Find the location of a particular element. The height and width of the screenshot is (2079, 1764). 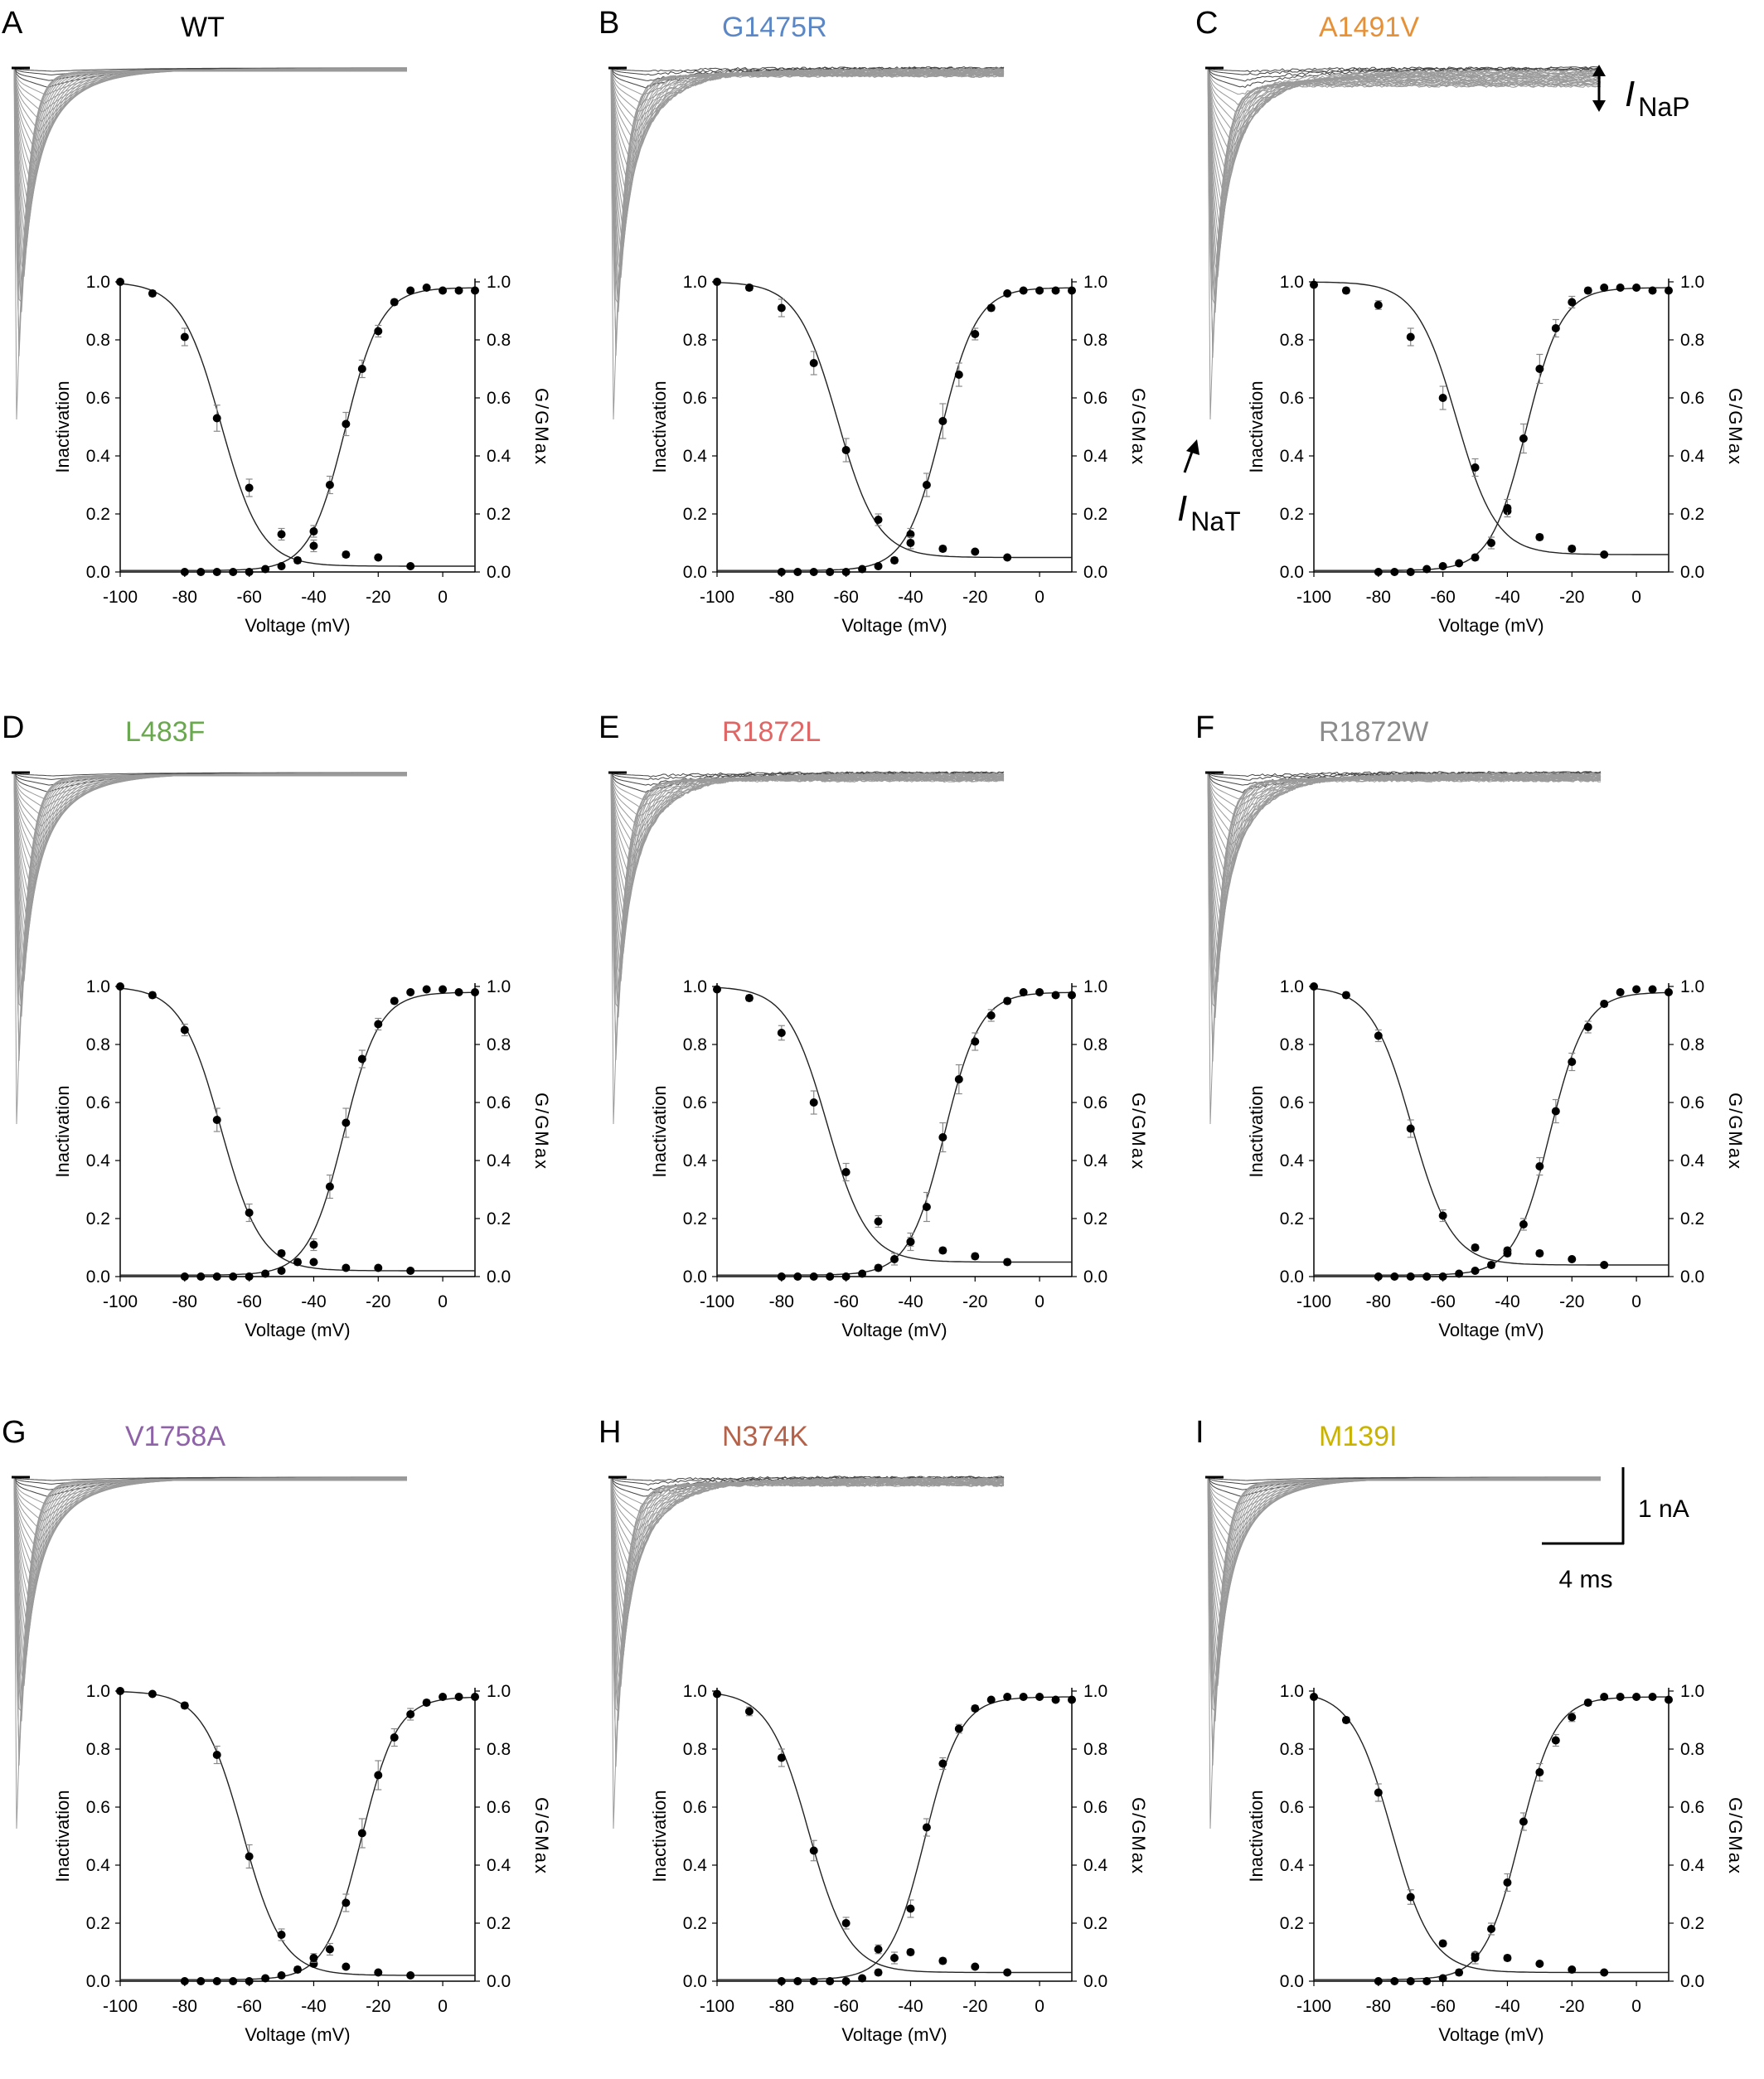

x-tick-label: 0 is located at coordinates (1039, 597).